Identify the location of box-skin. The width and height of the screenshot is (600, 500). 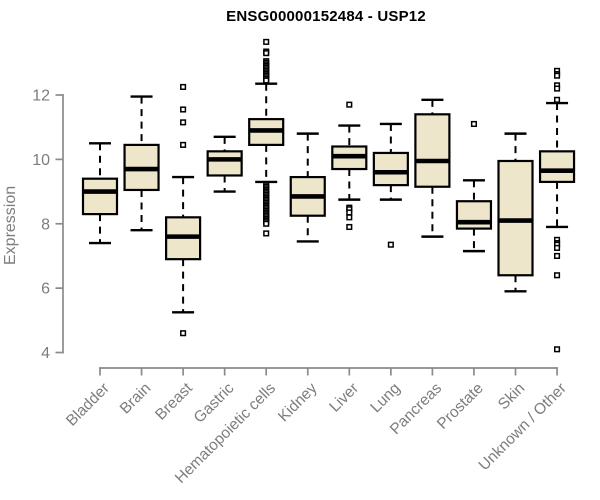
(515, 212).